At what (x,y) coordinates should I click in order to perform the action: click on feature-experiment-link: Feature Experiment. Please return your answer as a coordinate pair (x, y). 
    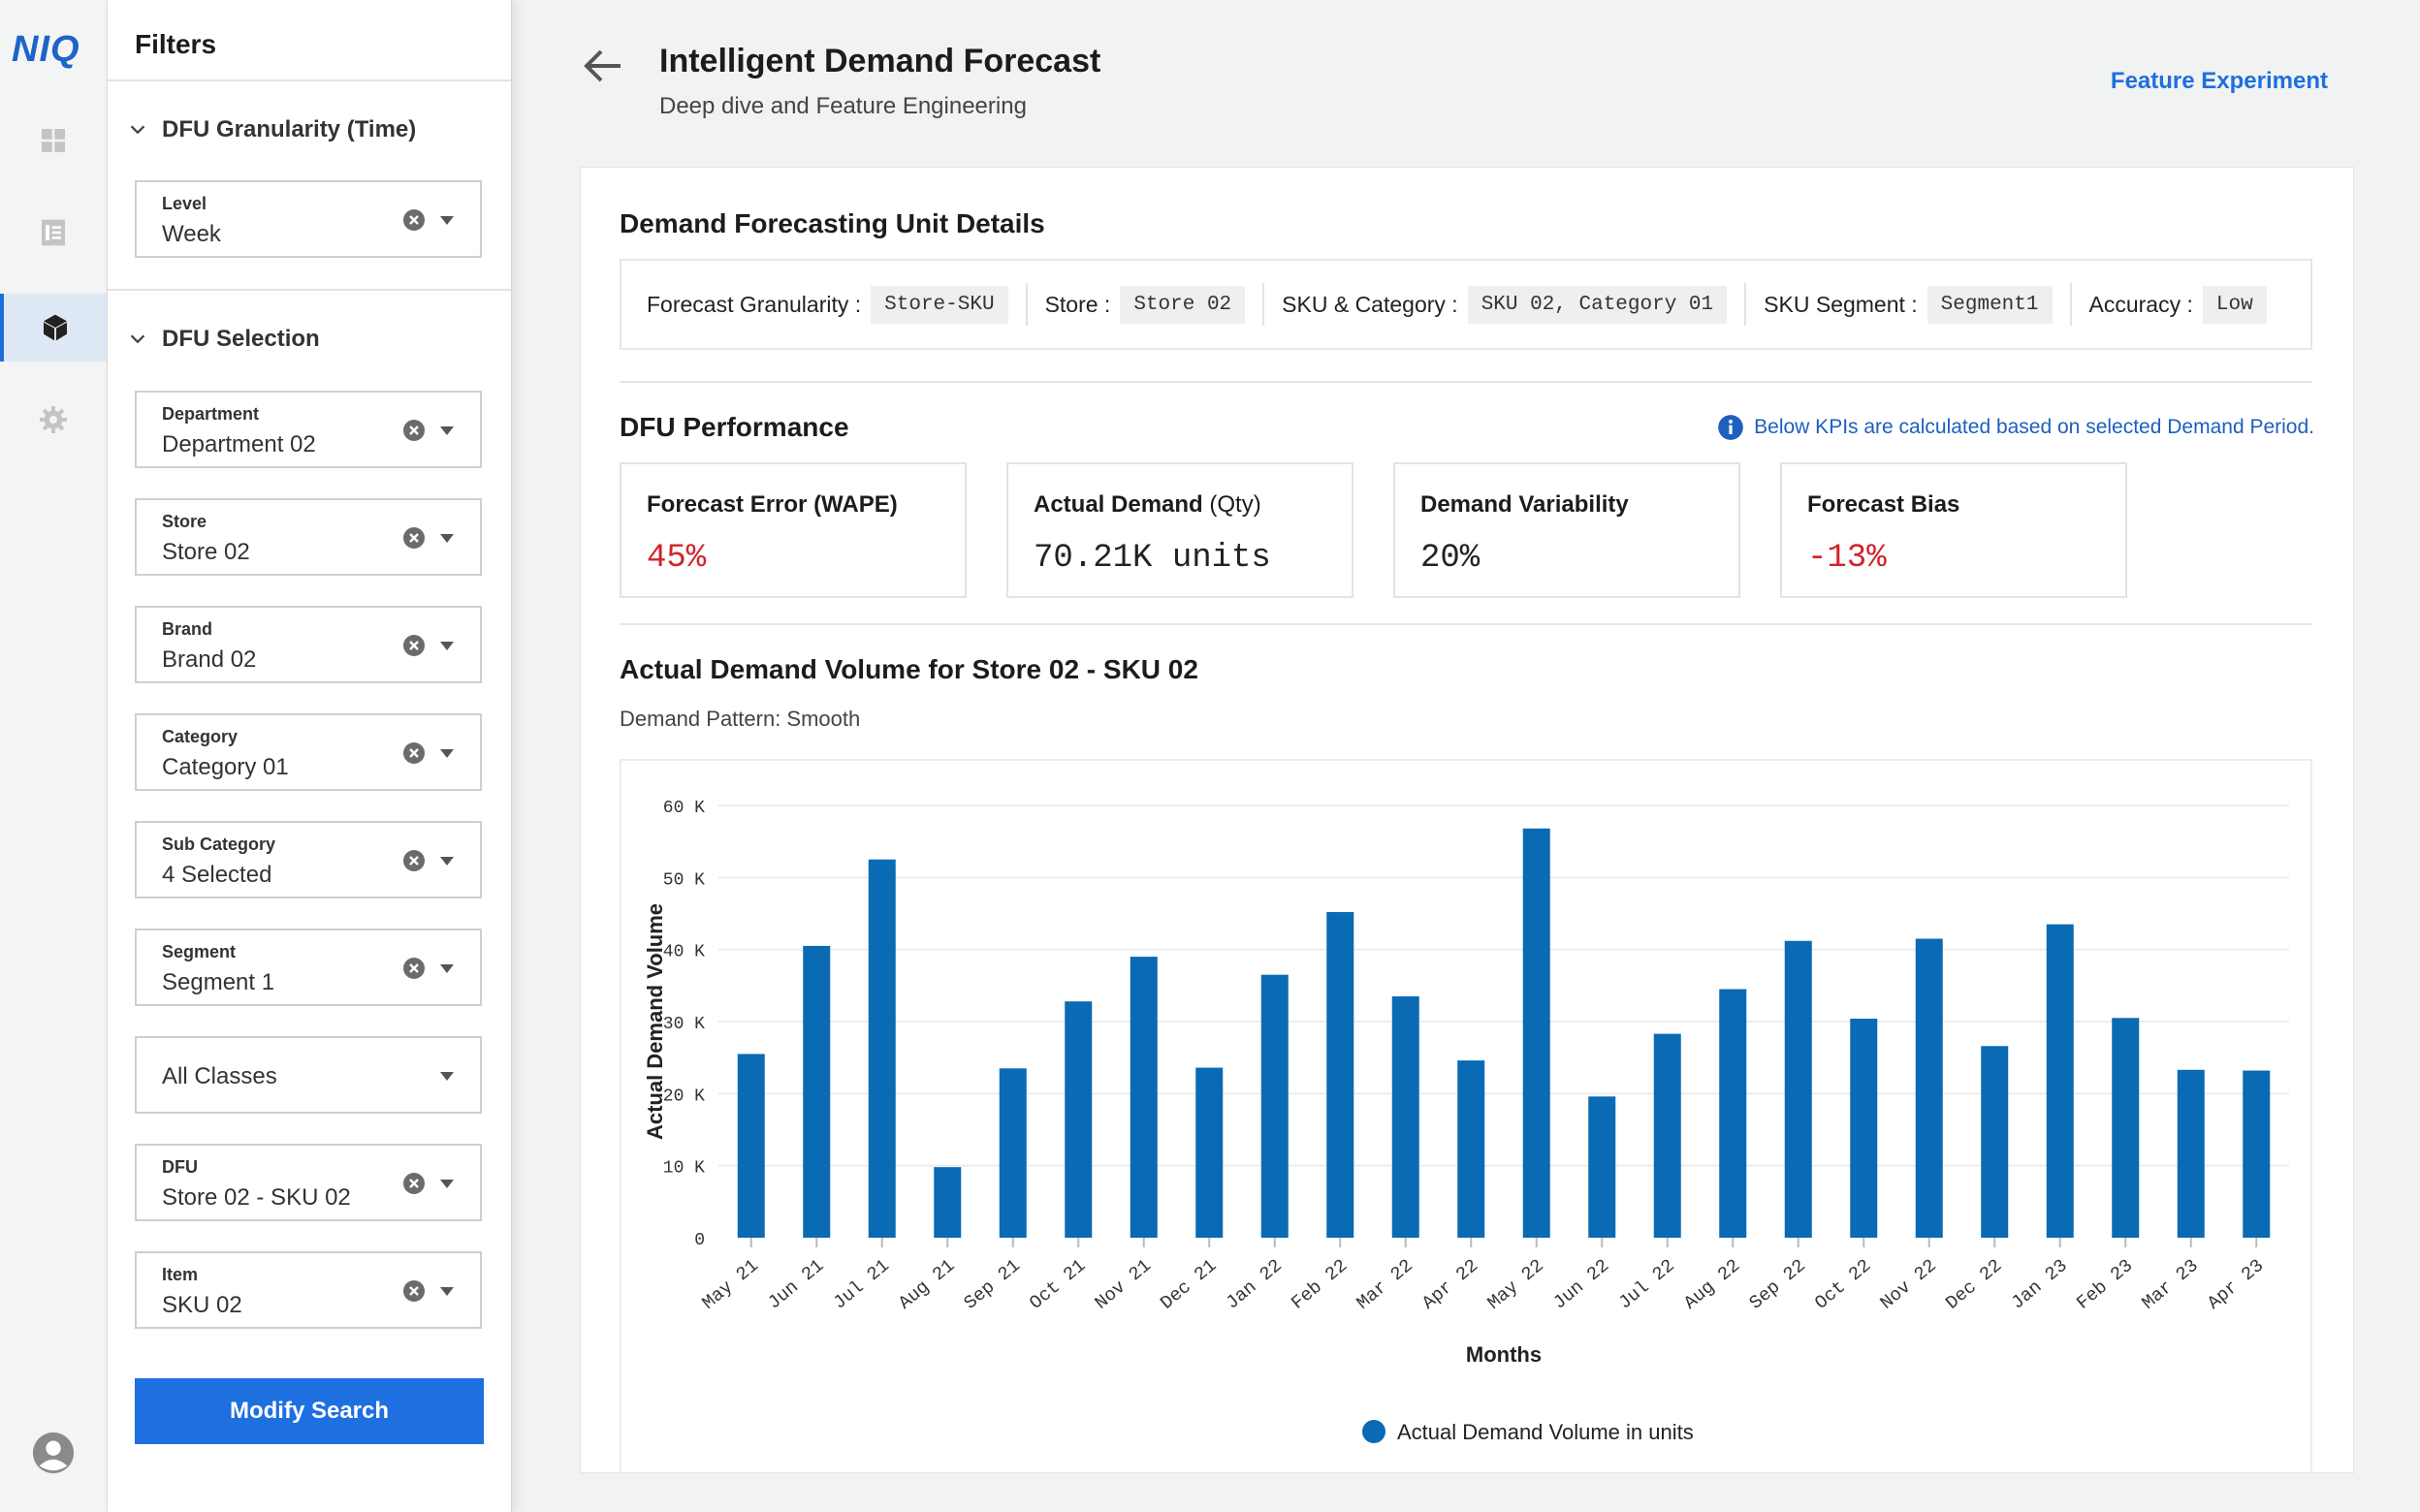
    Looking at the image, I should click on (2219, 81).